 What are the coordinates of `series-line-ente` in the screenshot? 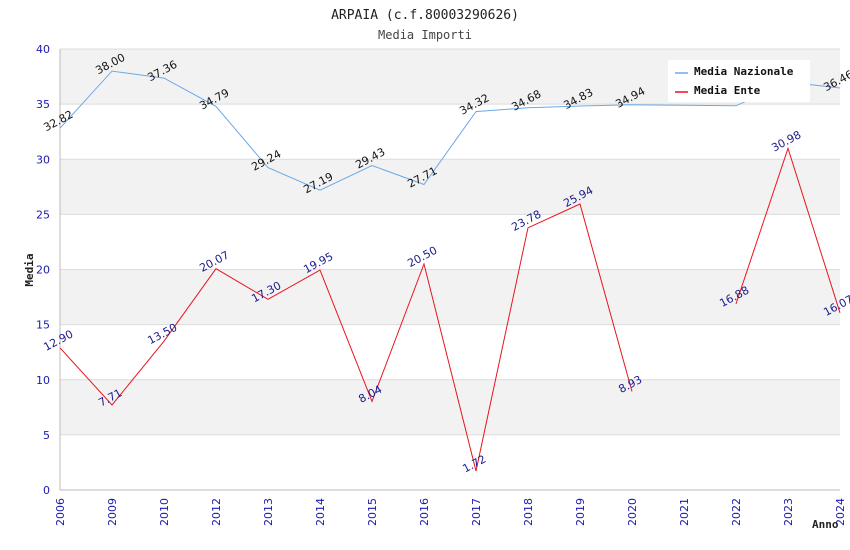 It's located at (788, 229).